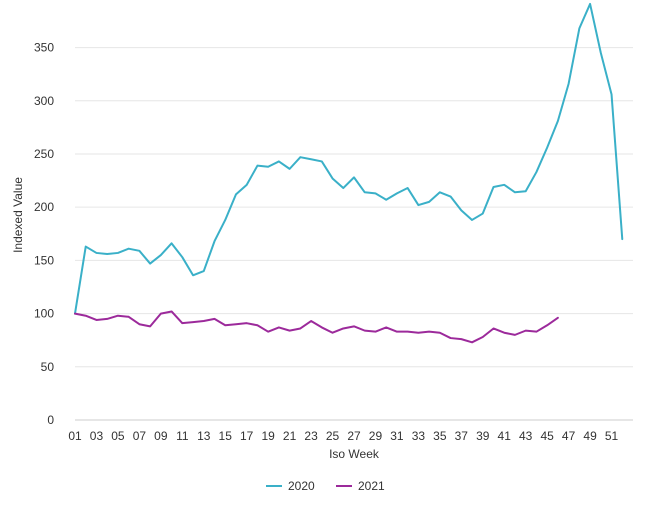  I want to click on y-tick-label: 150, so click(44, 260).